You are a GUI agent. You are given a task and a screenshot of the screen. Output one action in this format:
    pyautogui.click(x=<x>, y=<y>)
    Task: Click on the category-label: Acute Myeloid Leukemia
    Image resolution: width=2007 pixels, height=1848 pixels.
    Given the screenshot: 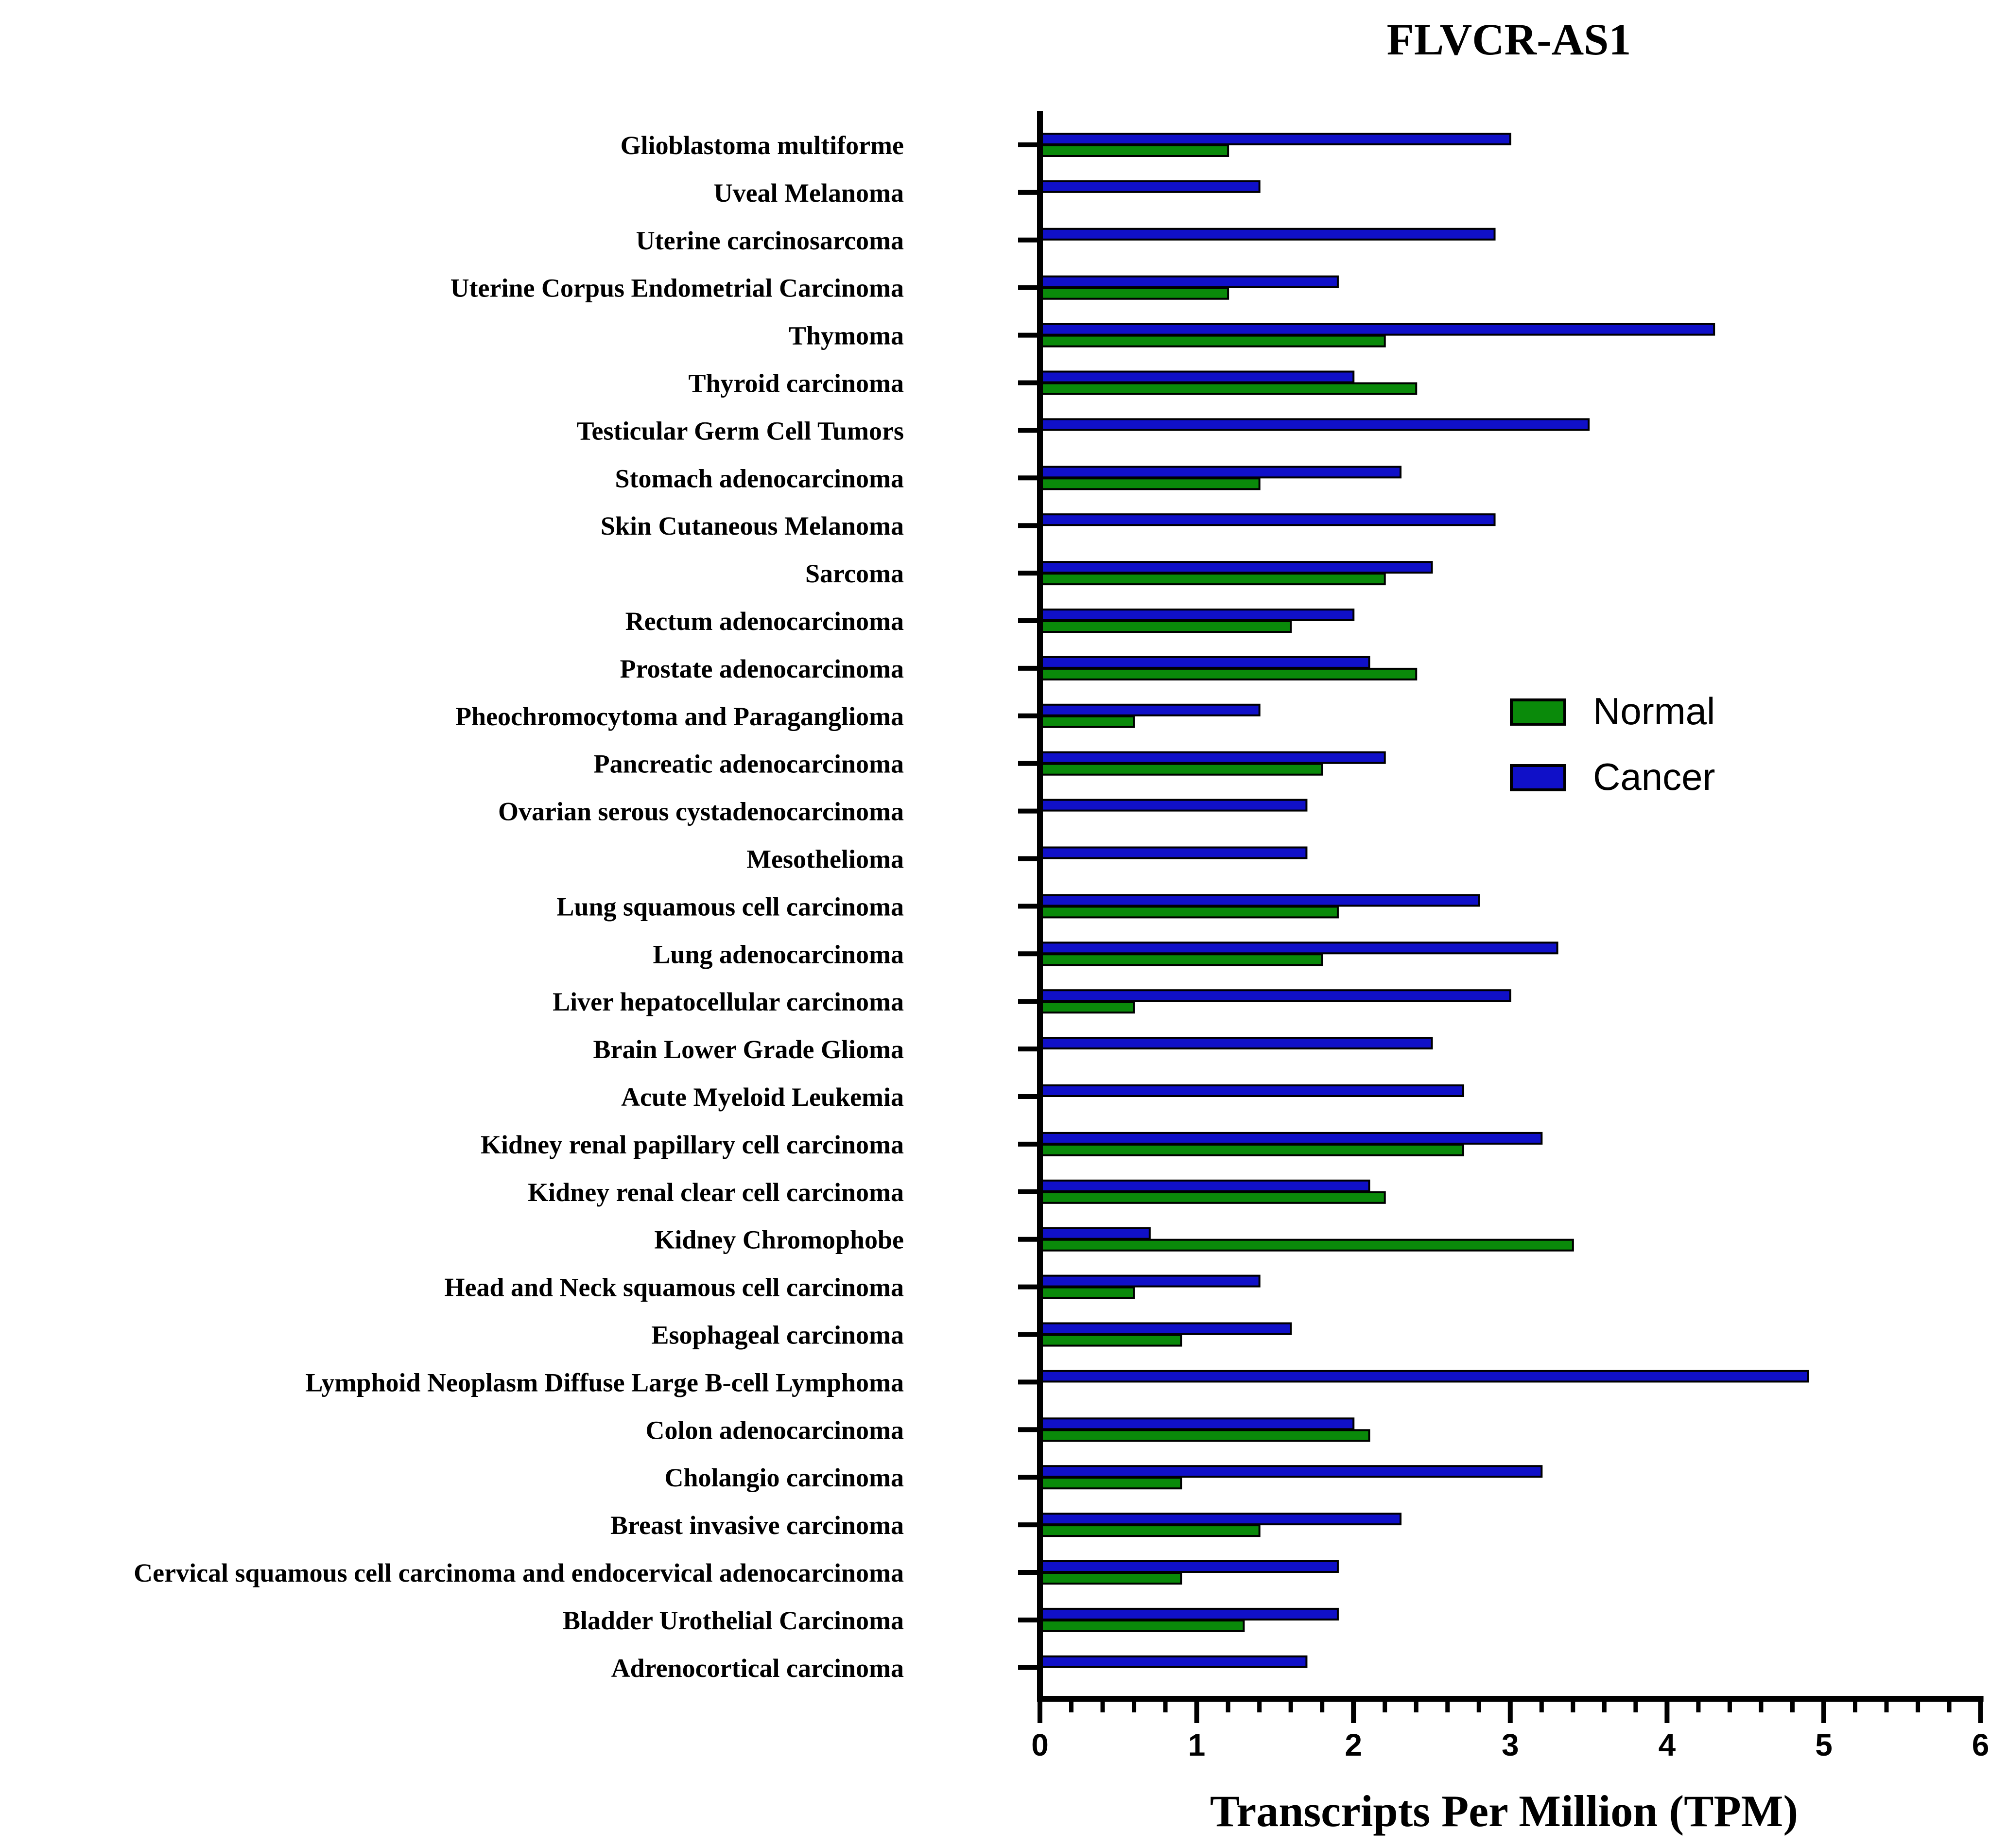 What is the action you would take?
    pyautogui.click(x=762, y=1097)
    